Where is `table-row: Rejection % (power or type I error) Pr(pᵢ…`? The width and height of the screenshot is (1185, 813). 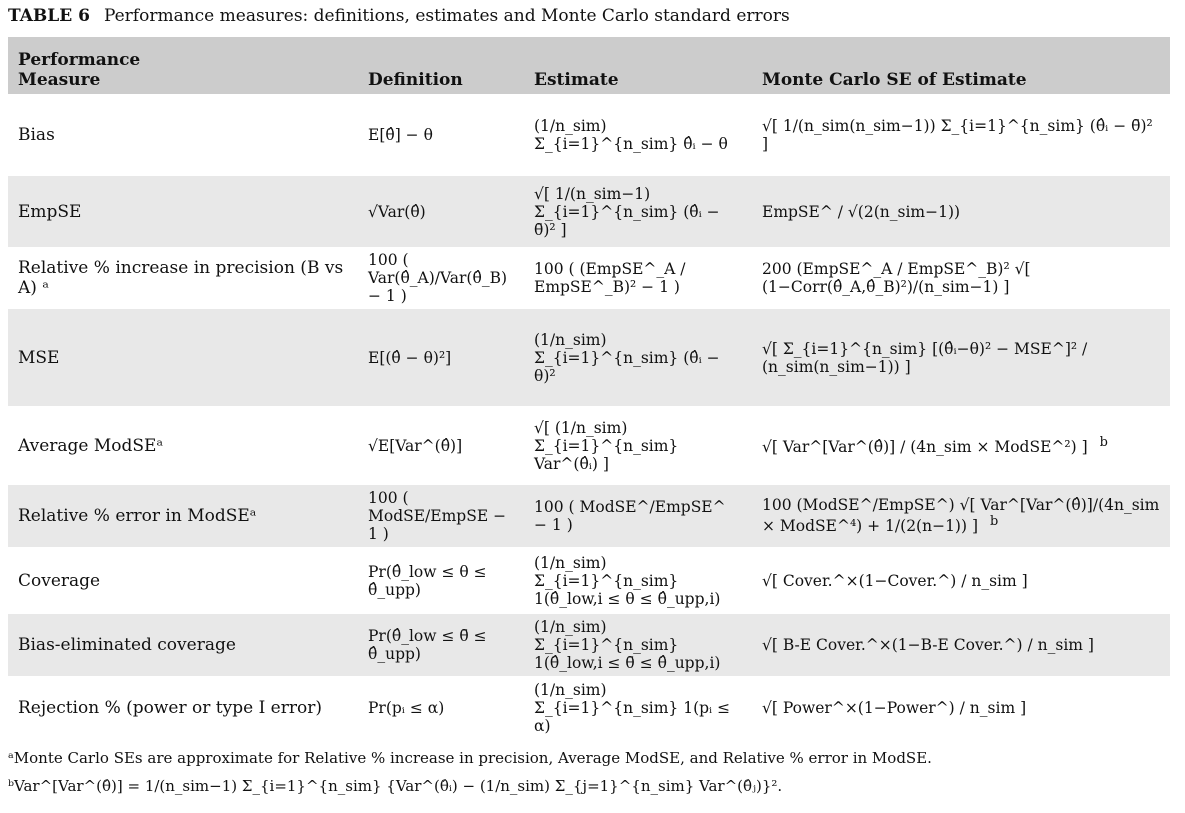 table-row: Rejection % (power or type I error) Pr(pᵢ… is located at coordinates (589, 707).